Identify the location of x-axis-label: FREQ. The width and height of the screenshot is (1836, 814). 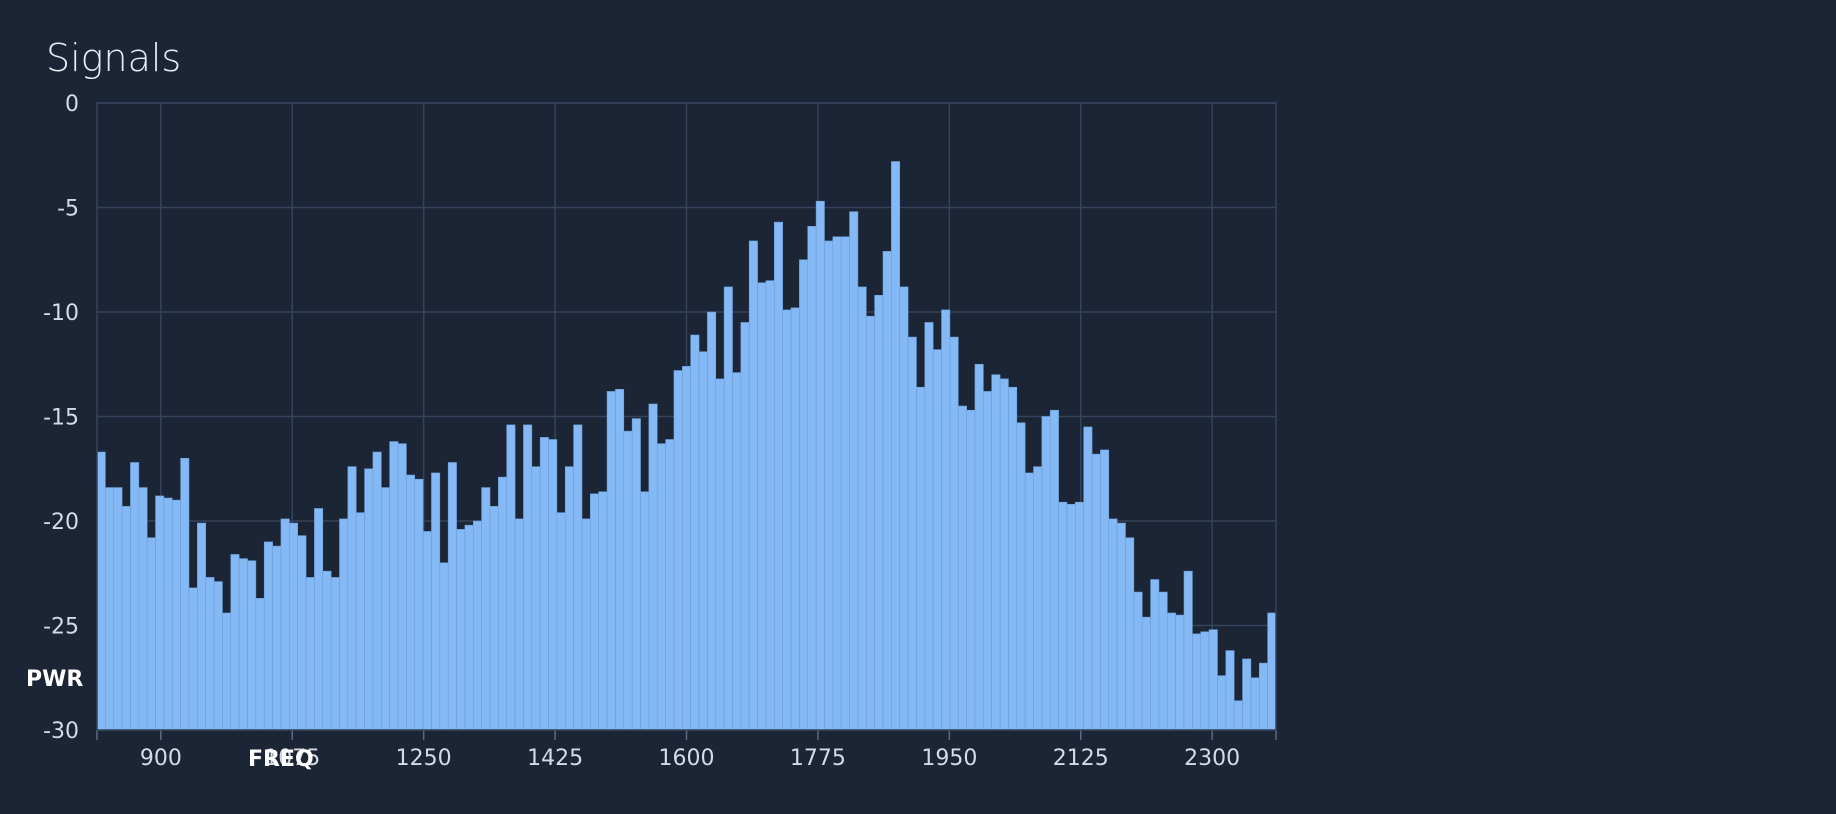
(281, 759).